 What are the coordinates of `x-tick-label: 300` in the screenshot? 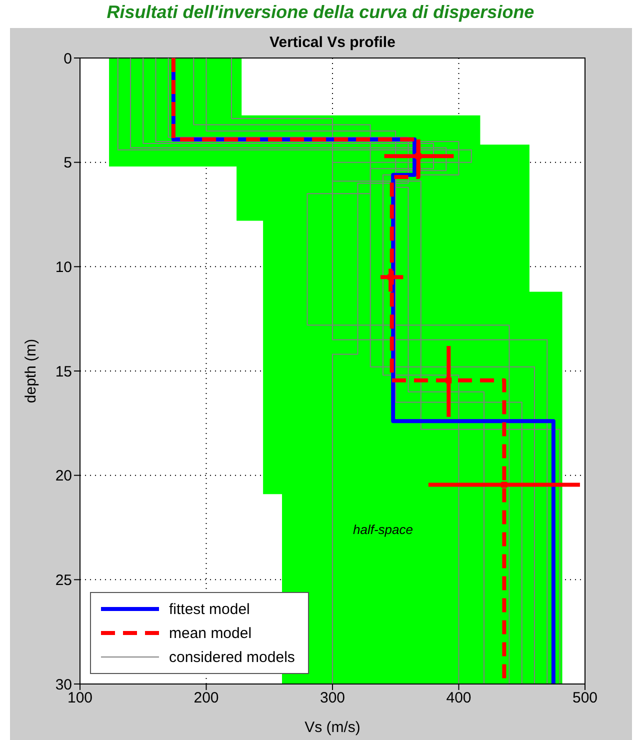 It's located at (333, 698).